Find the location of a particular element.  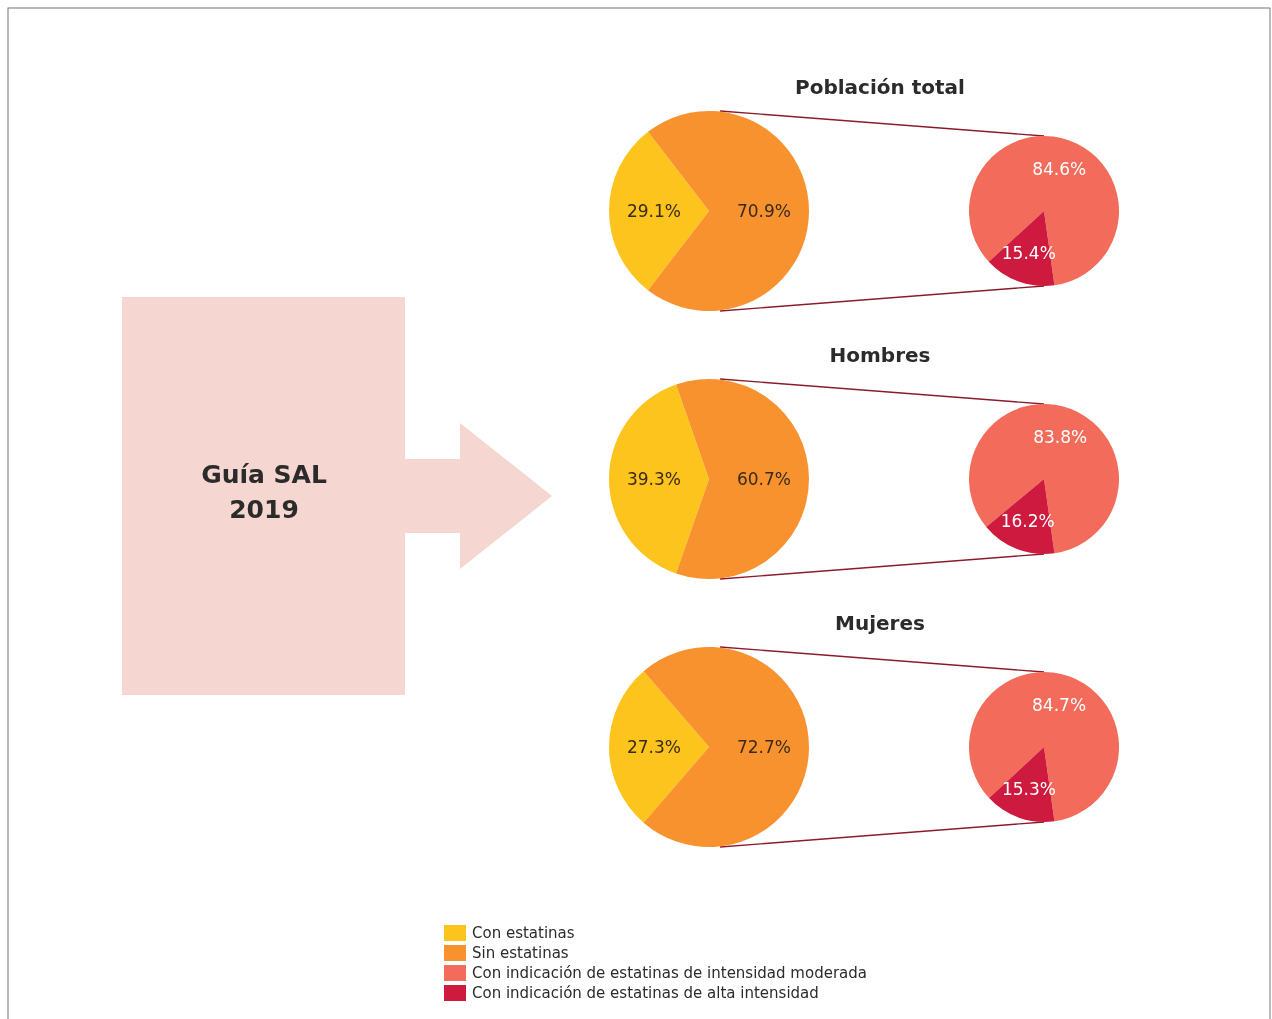

text: Guía SAL is located at coordinates (264, 475).